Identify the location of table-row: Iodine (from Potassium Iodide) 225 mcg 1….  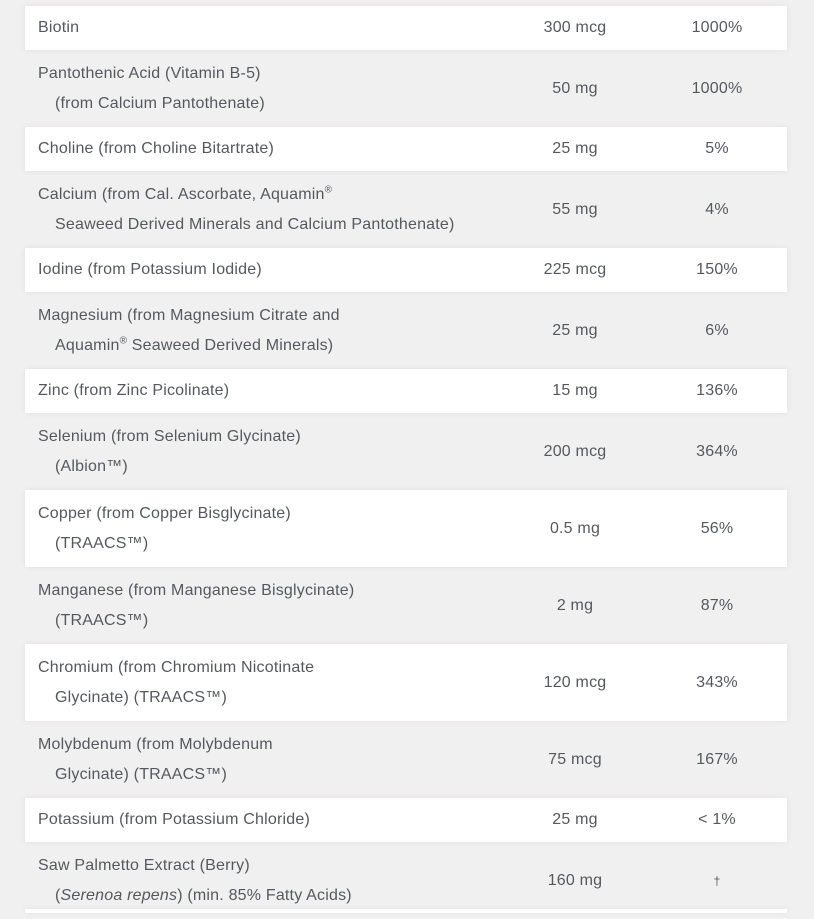
(406, 270).